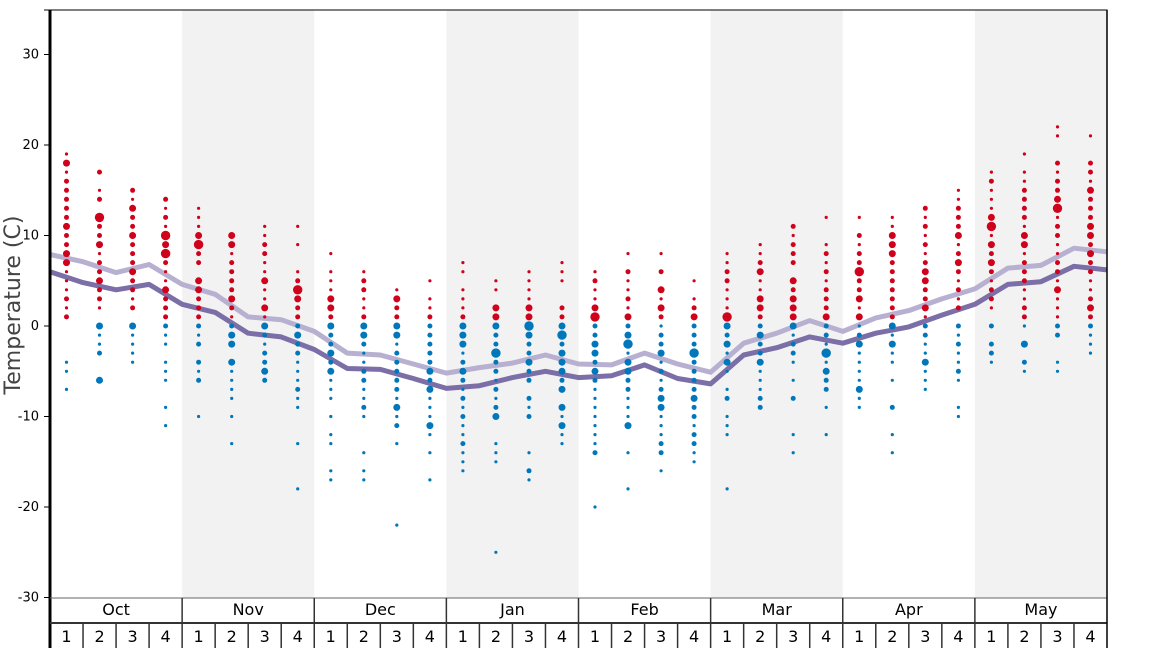 The image size is (1168, 648). I want to click on week-label: 4, so click(298, 636).